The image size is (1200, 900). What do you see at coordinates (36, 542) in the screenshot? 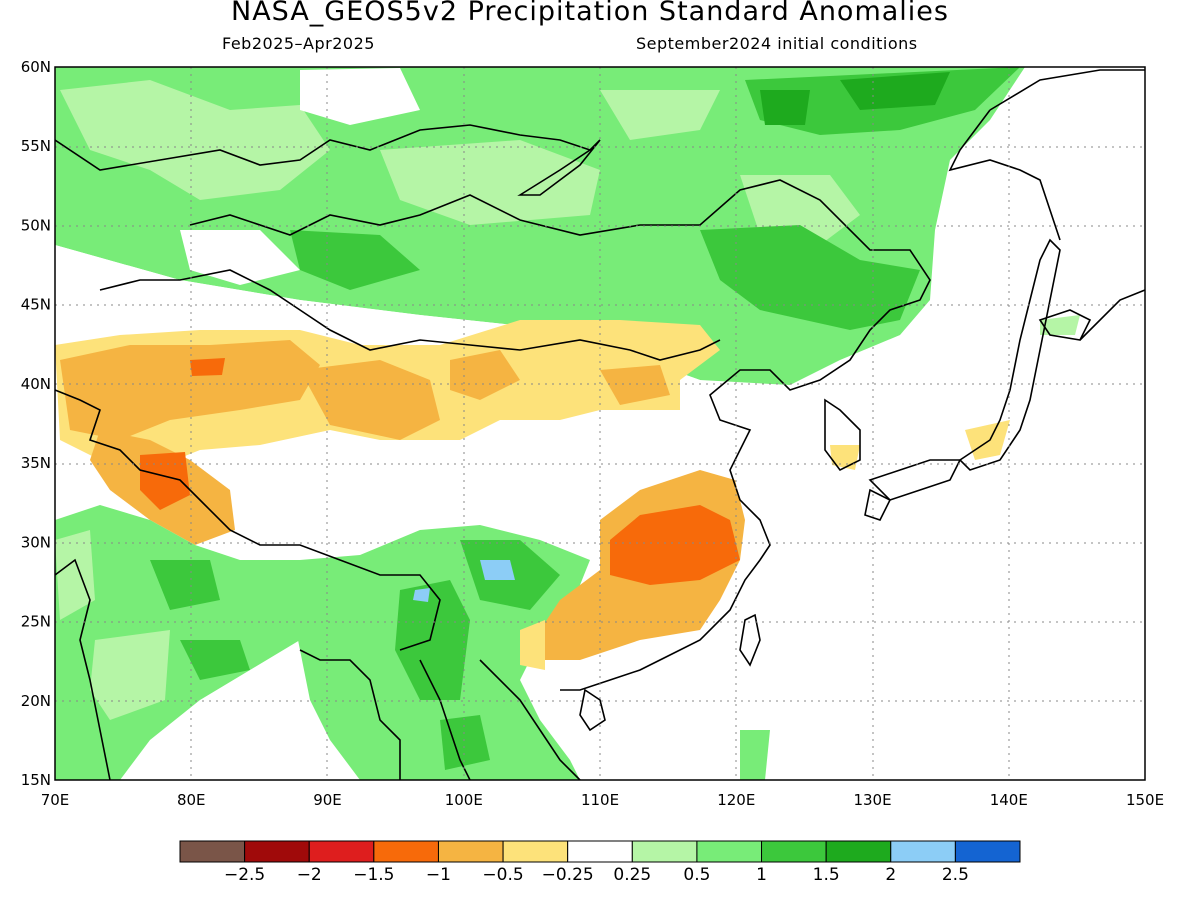
I see `lat-label: 30N` at bounding box center [36, 542].